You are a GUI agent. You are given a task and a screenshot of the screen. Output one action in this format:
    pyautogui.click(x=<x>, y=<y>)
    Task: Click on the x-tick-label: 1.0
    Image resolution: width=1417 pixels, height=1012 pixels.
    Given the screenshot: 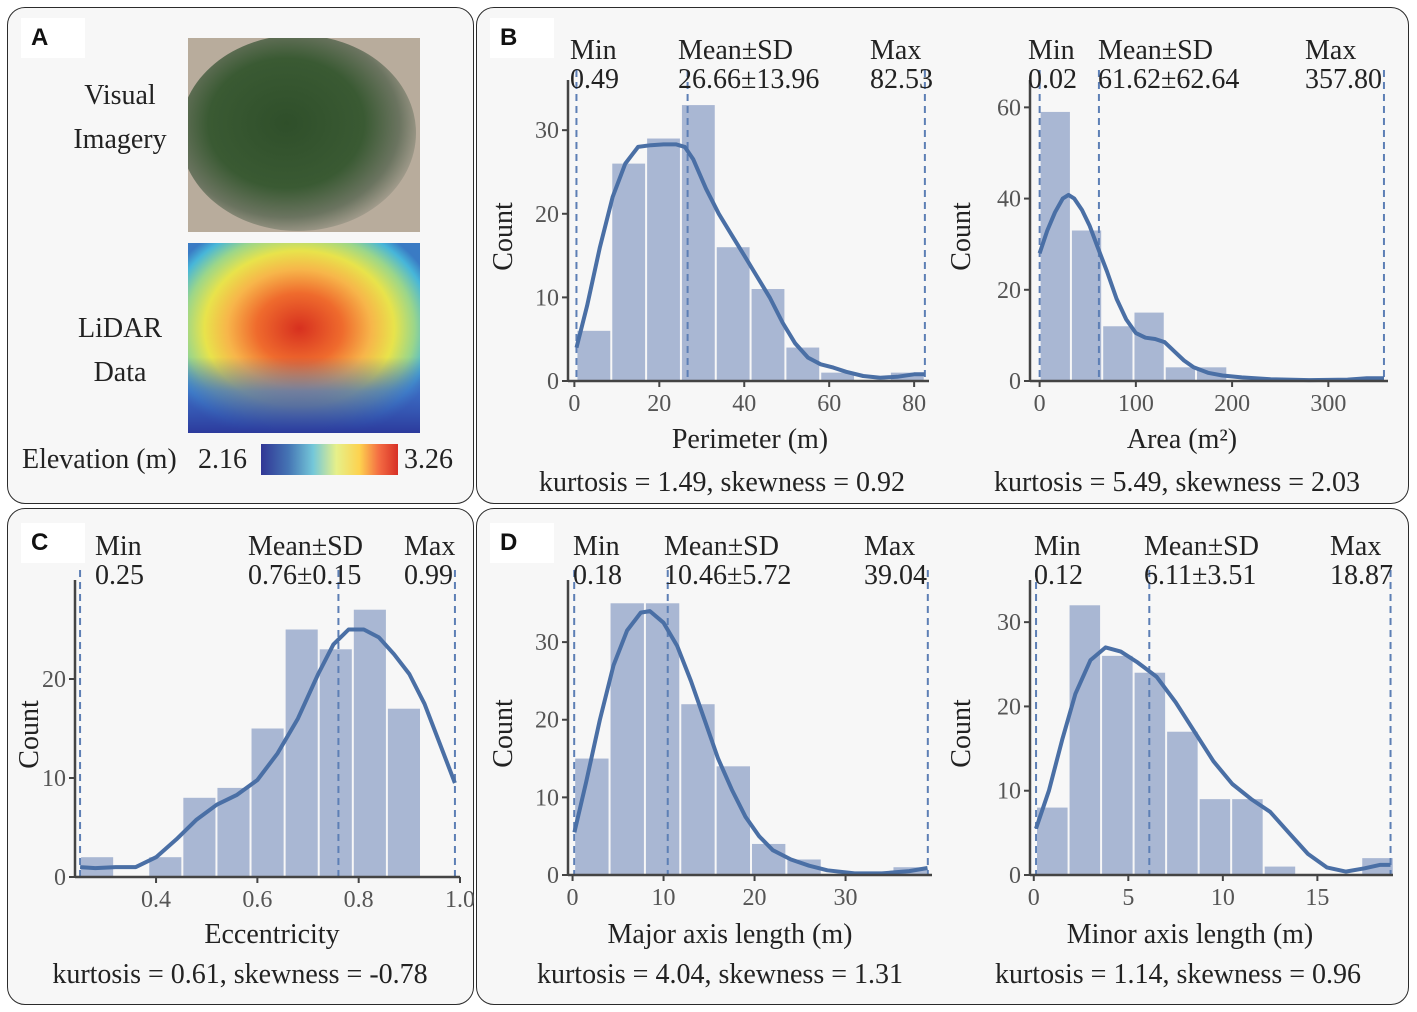 What is the action you would take?
    pyautogui.click(x=460, y=900)
    